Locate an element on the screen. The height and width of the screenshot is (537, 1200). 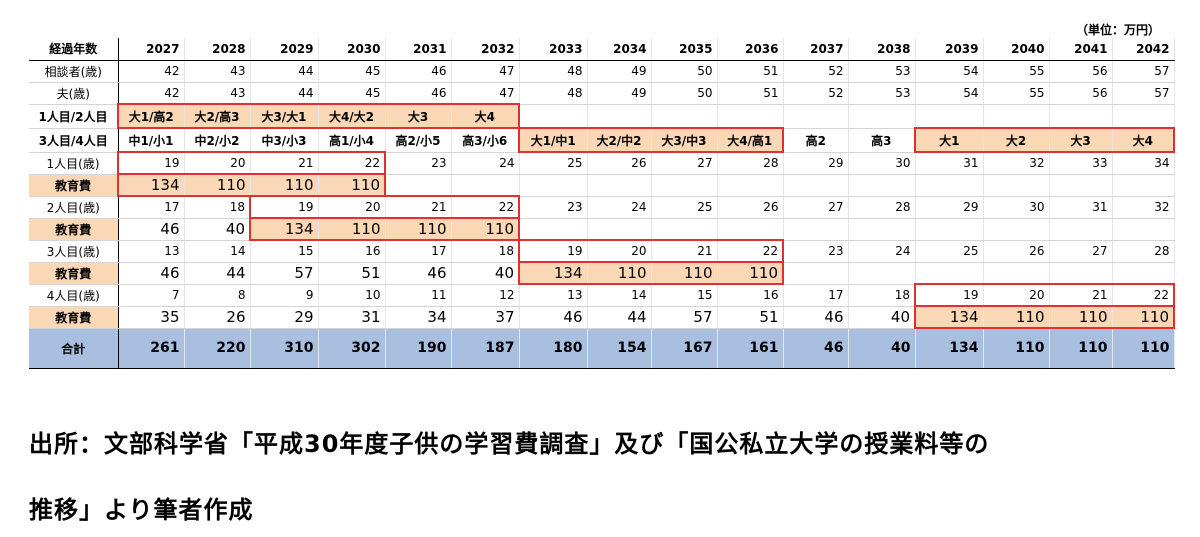
table-cell: 24 is located at coordinates (619, 207).